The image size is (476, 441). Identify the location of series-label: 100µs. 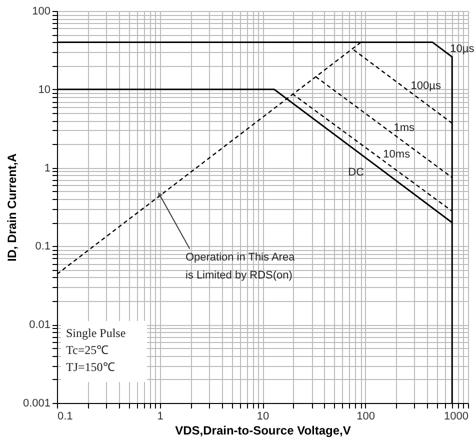
(426, 86).